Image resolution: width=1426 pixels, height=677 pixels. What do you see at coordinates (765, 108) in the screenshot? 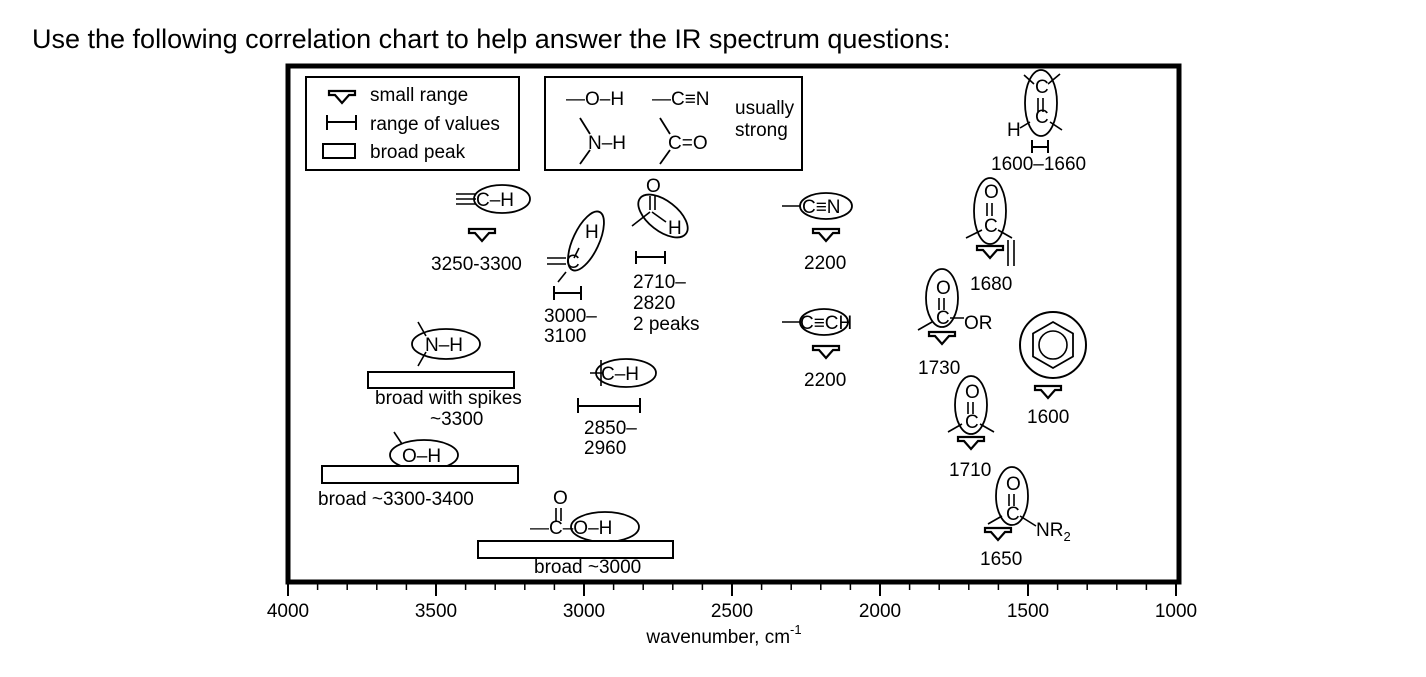
I see `legend-usually: usually` at bounding box center [765, 108].